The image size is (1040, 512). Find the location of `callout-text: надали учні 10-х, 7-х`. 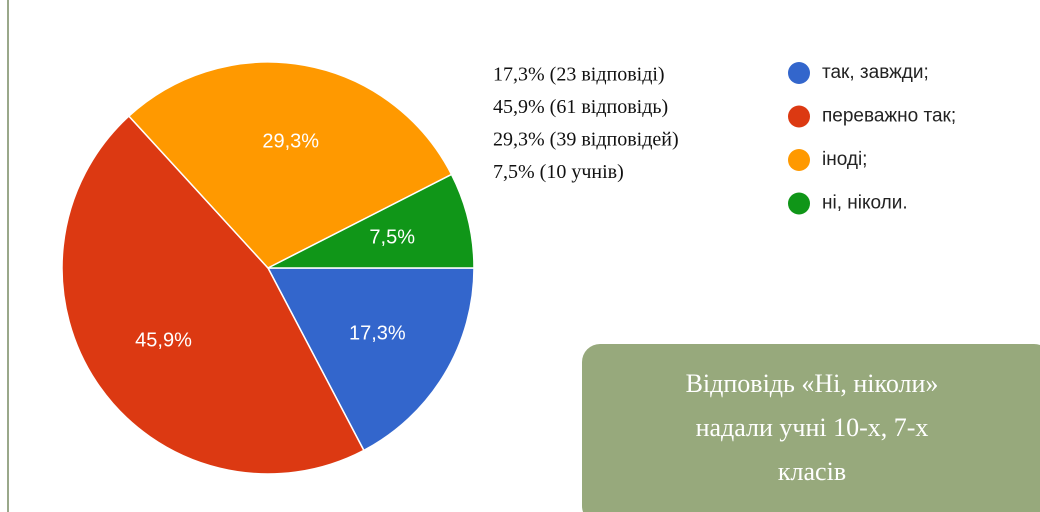

callout-text: надали учні 10-х, 7-х is located at coordinates (812, 427).